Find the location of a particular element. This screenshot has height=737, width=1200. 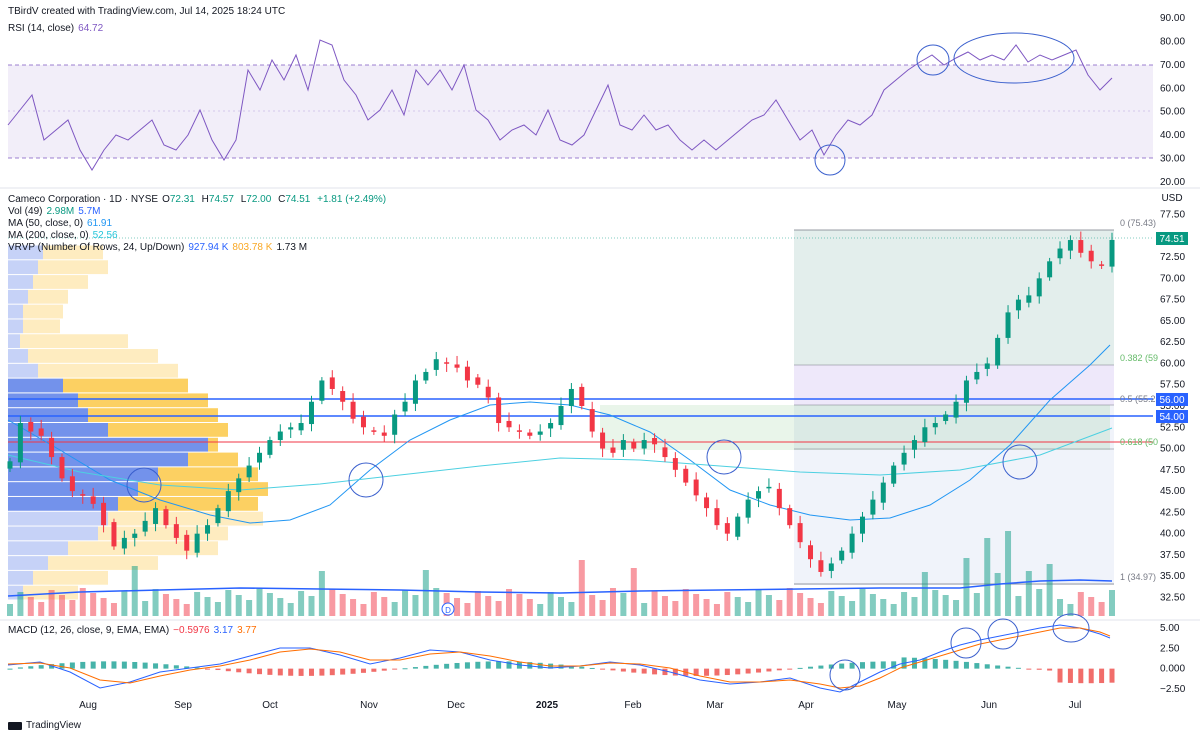

rsi-tick-label: 20.00 is located at coordinates (1172, 182).